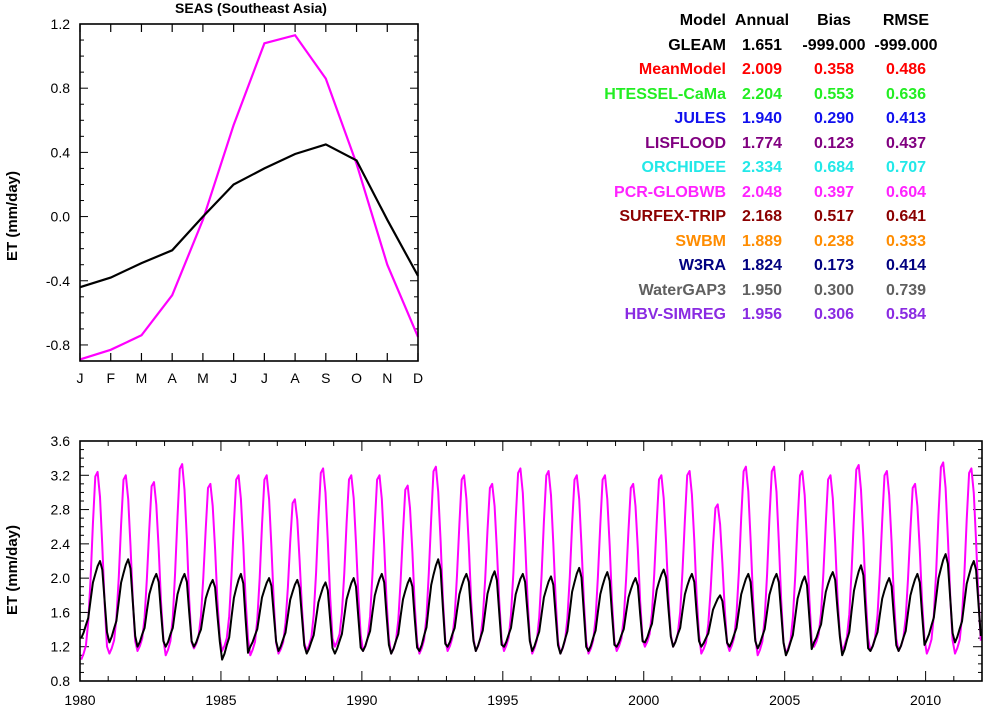  What do you see at coordinates (683, 167) in the screenshot?
I see `model-name: ORCHIDEE` at bounding box center [683, 167].